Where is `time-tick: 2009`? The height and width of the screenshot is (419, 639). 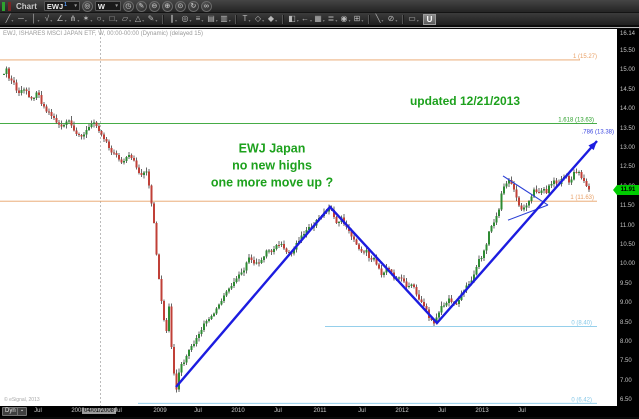 time-tick: 2009 is located at coordinates (160, 411).